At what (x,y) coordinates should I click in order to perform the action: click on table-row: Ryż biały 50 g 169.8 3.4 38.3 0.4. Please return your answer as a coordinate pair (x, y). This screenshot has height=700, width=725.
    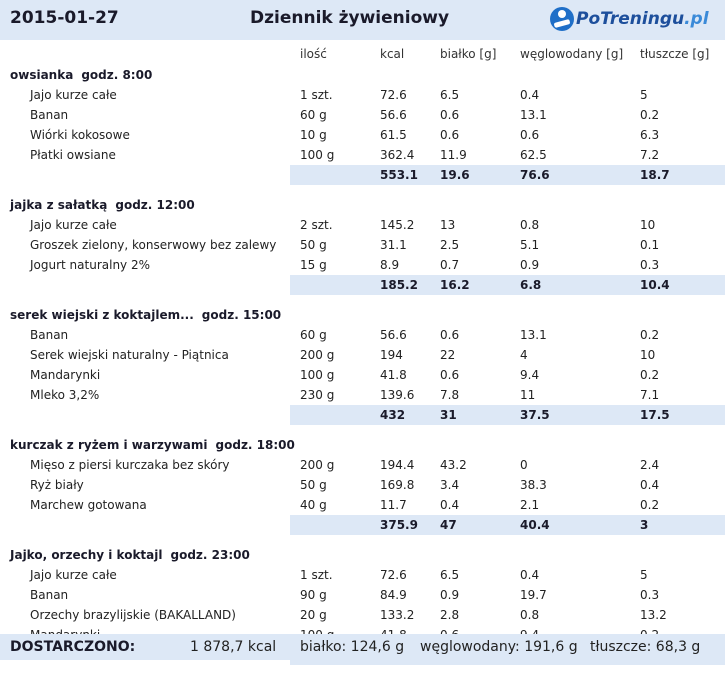
    Looking at the image, I should click on (362, 485).